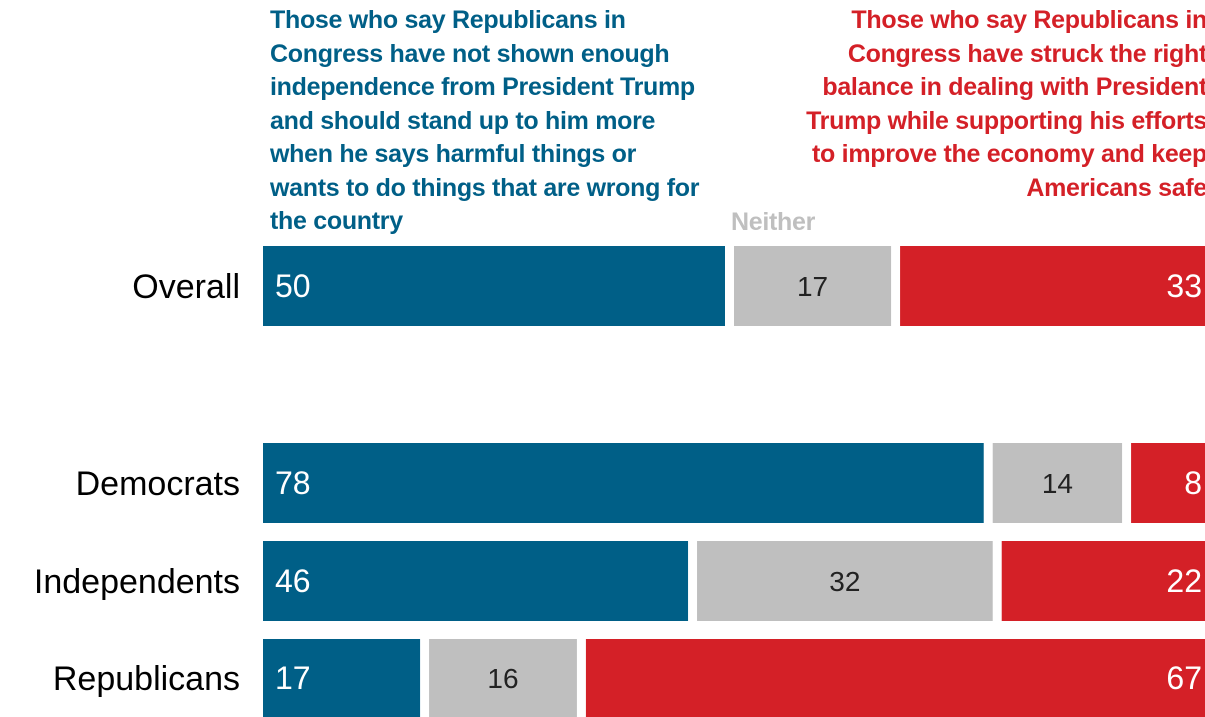 The width and height of the screenshot is (1205, 717). What do you see at coordinates (1193, 483) in the screenshot?
I see `value-label-right-democrats: 8` at bounding box center [1193, 483].